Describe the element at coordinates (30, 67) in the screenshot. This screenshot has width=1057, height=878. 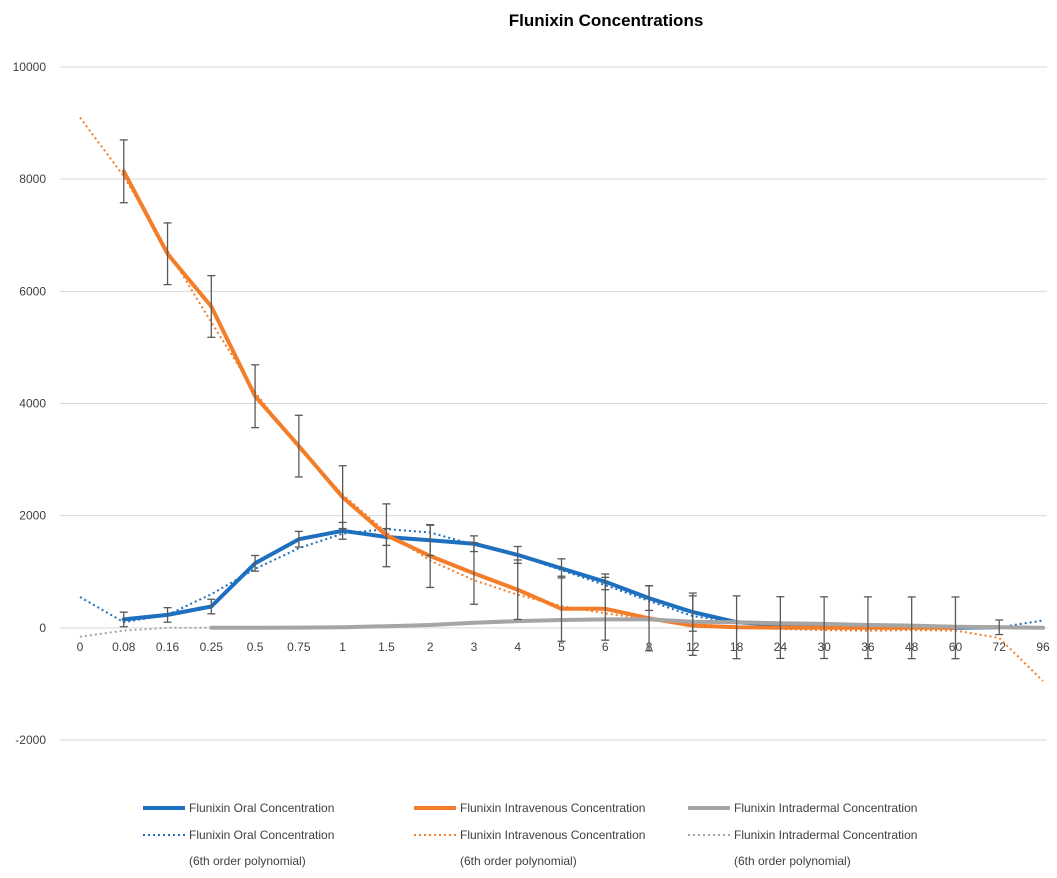
I see `y-tick-label: 10000` at that location.